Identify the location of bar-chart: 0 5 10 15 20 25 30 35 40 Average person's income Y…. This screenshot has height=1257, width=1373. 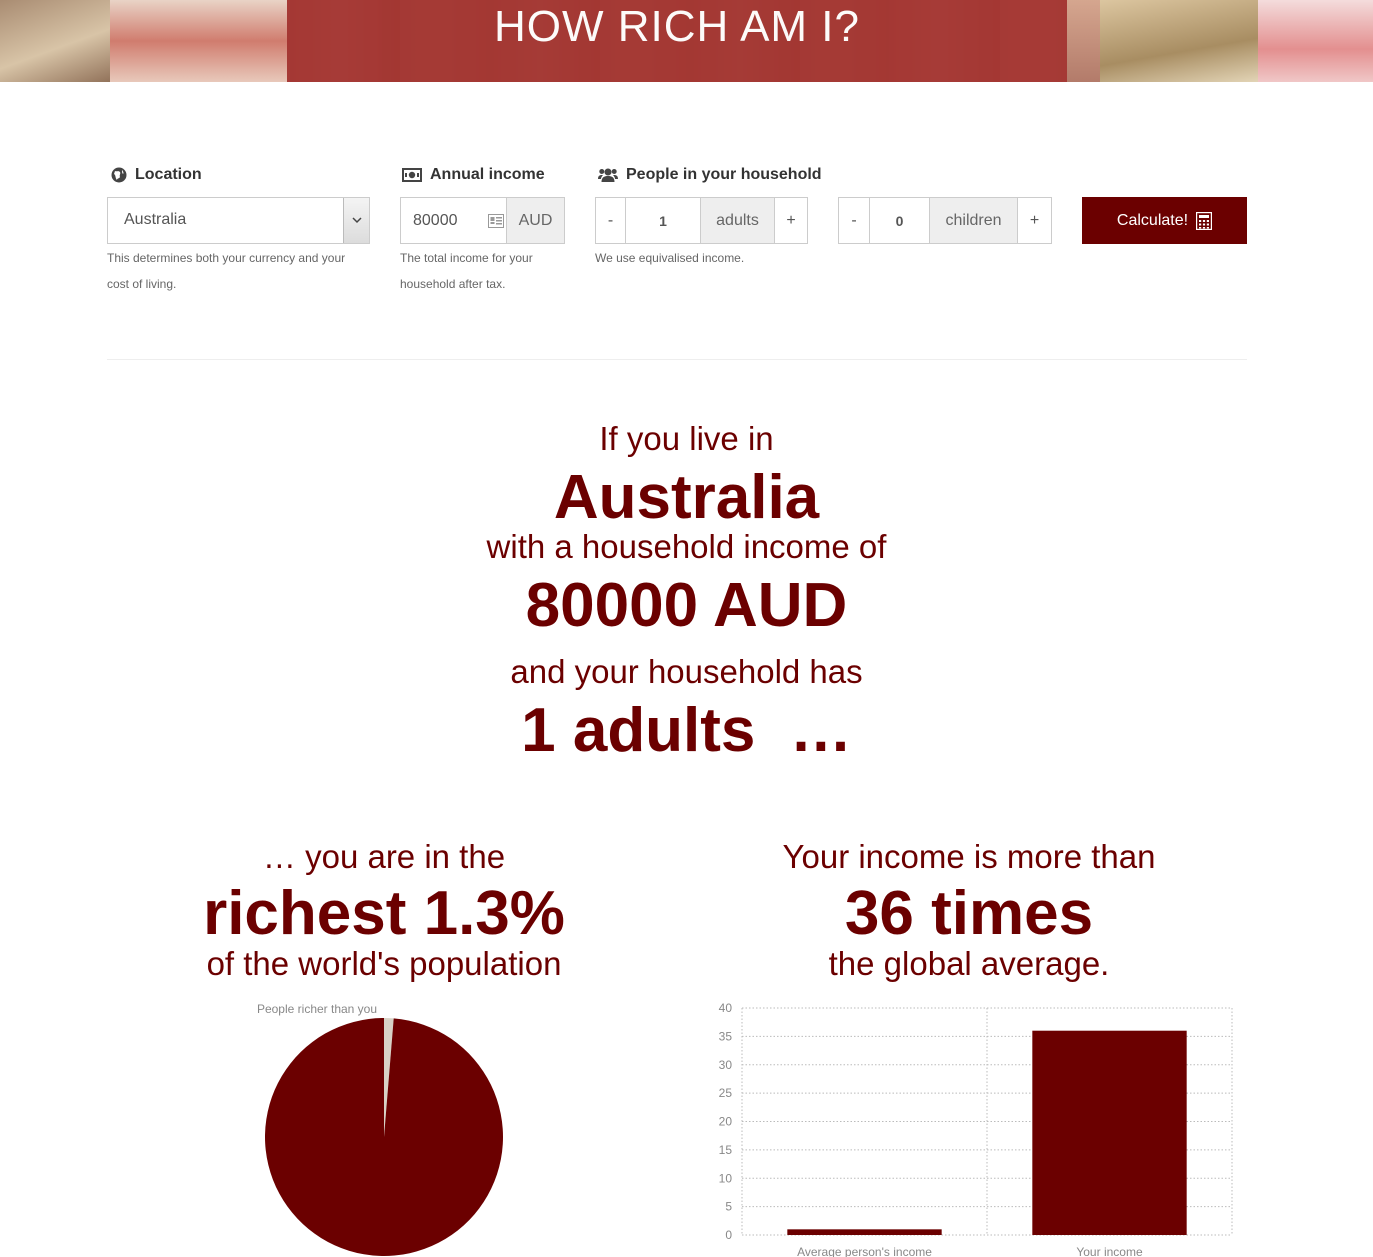
(976, 1129).